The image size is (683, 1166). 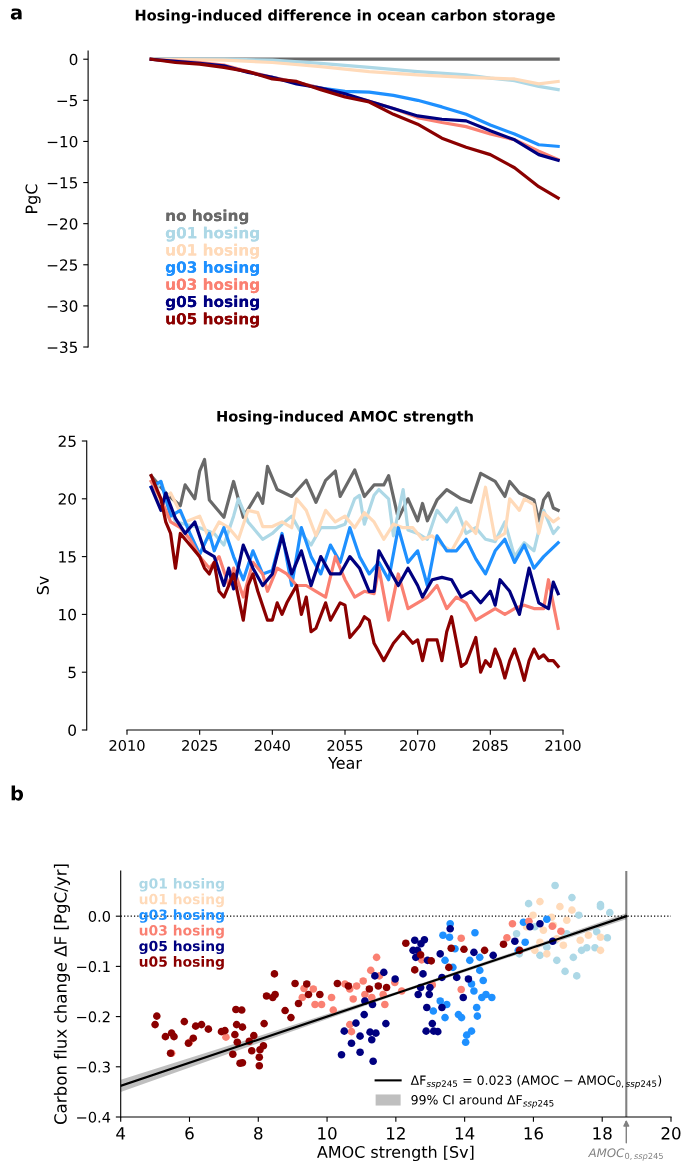 I want to click on x-tick-label: 18, so click(x=602, y=1133).